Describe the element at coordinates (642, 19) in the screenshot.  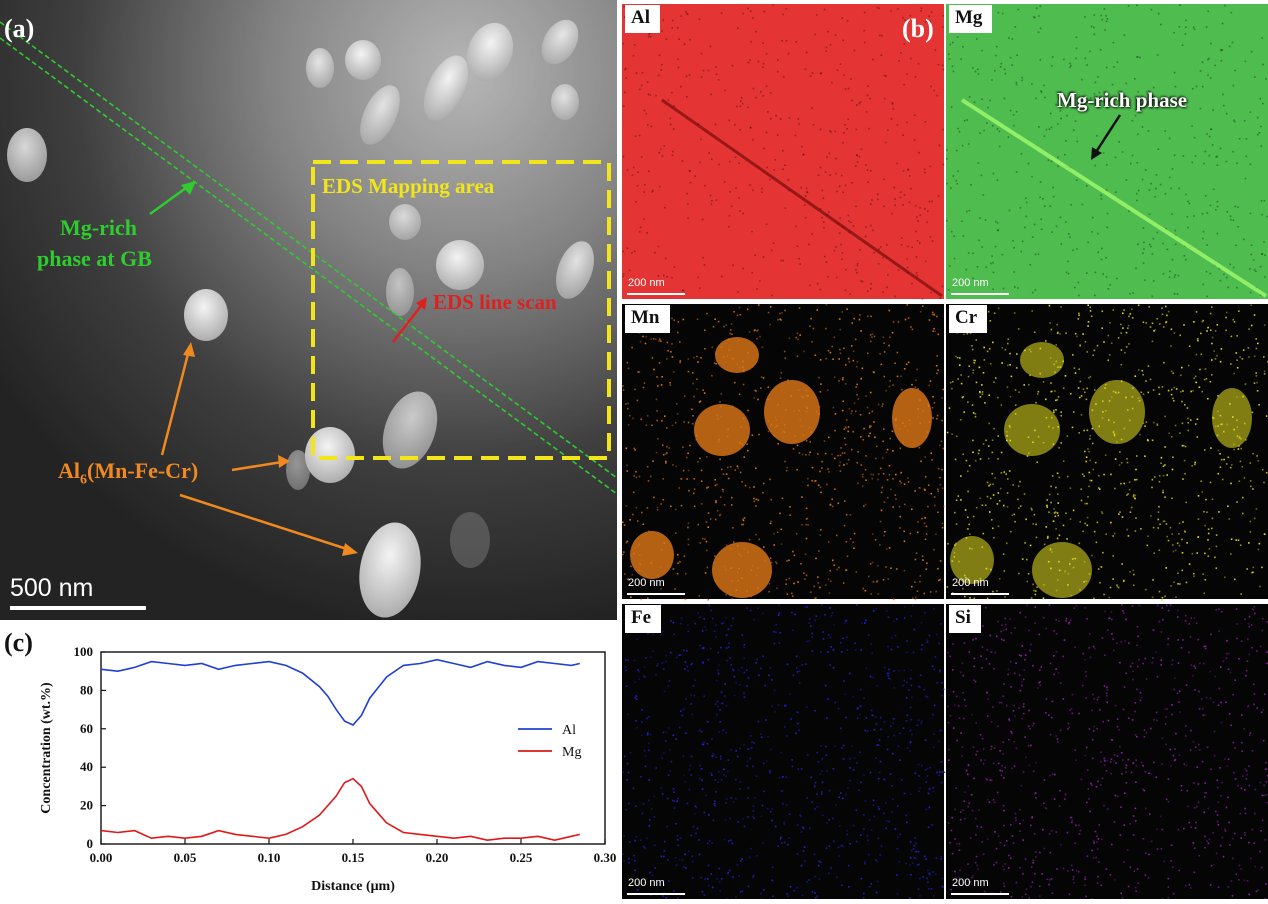
I see `map-label-al: Al` at that location.